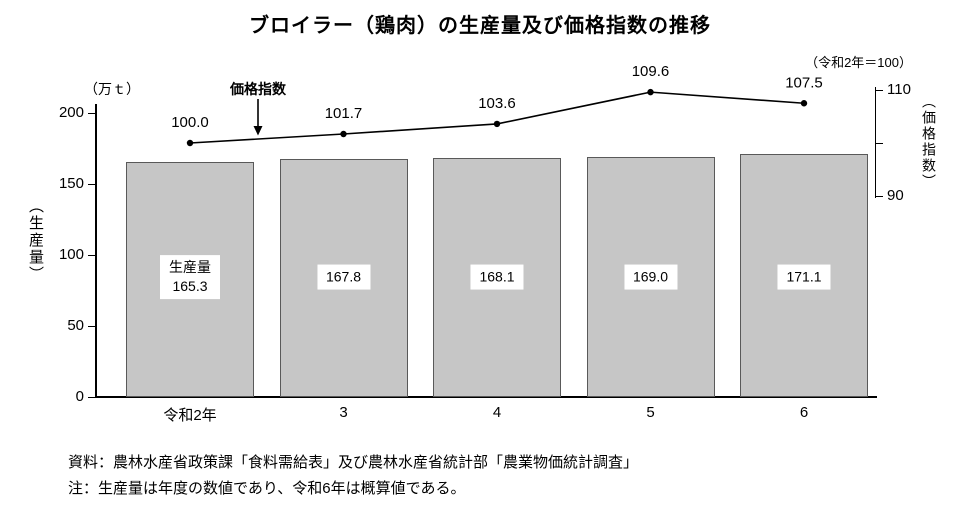 The height and width of the screenshot is (505, 960). What do you see at coordinates (71, 183) in the screenshot?
I see `left-axis-tick-label: 150` at bounding box center [71, 183].